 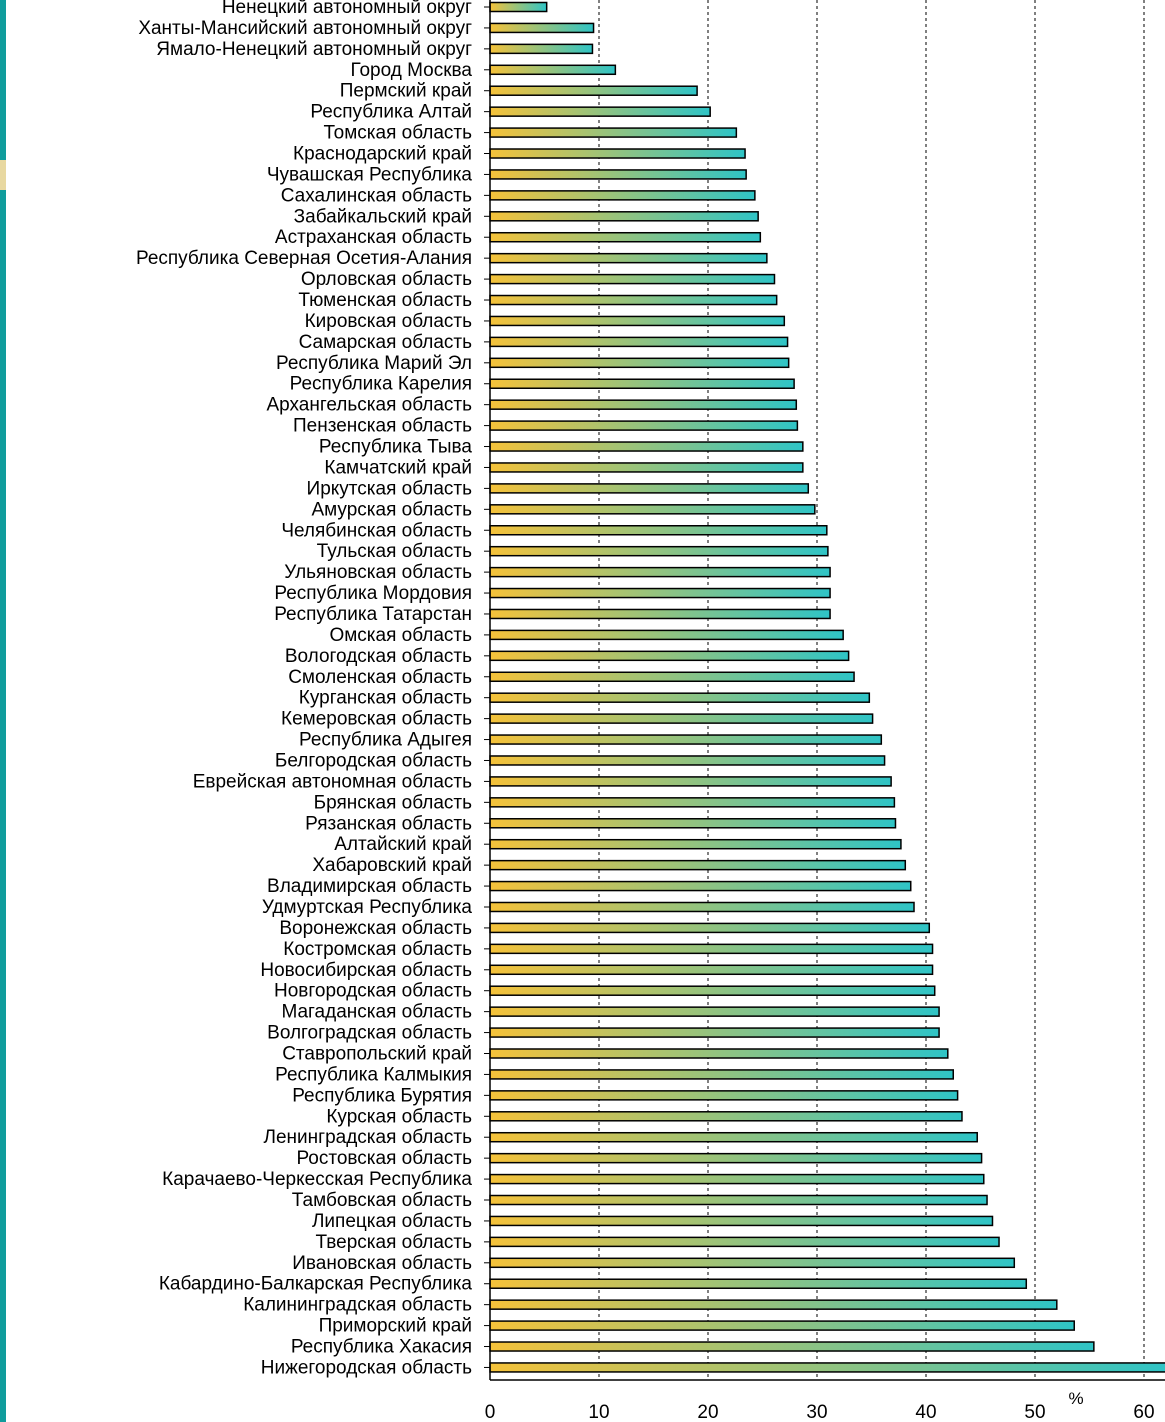 I want to click on category-label: Пензенская область, so click(x=382, y=426).